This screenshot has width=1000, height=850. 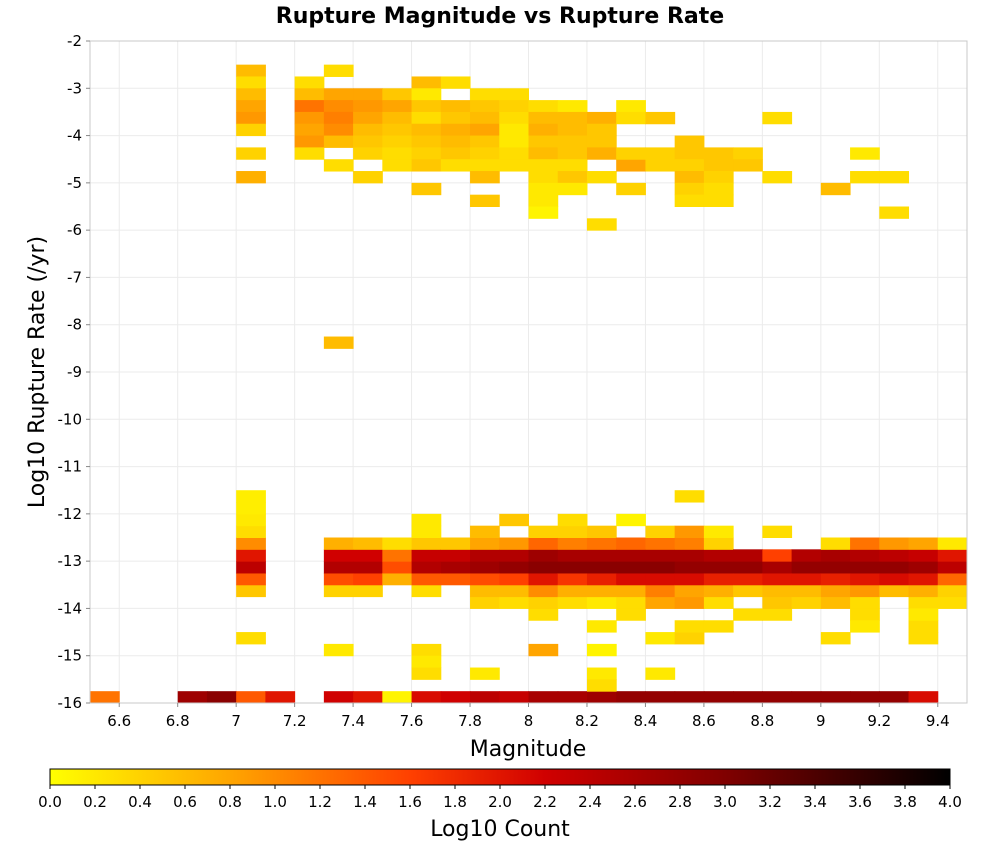 What do you see at coordinates (74, 41) in the screenshot?
I see `y-tick-label: -2` at bounding box center [74, 41].